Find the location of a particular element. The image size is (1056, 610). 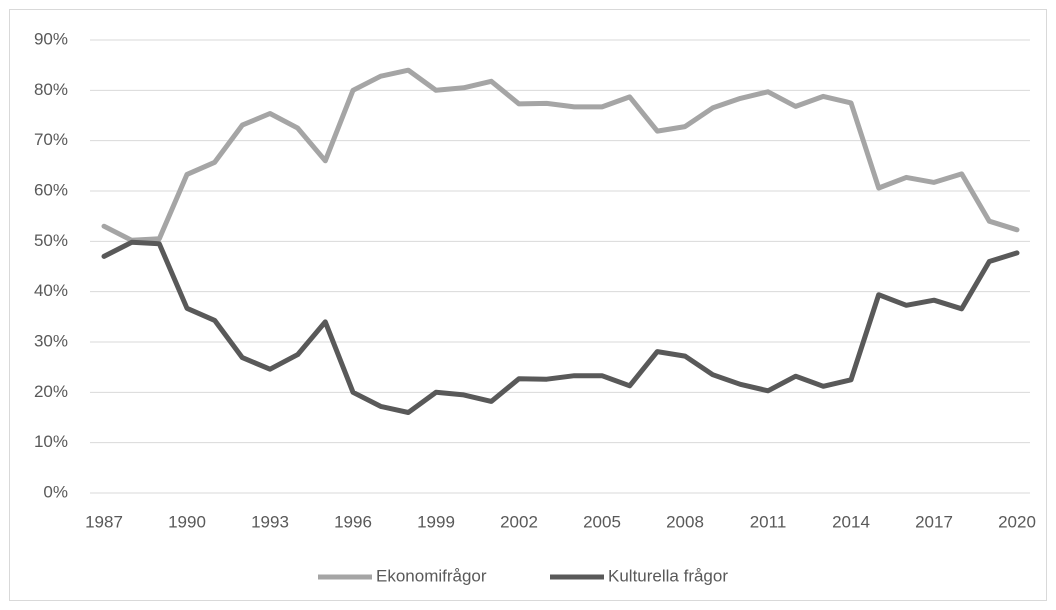

x-tick-label: 2017 is located at coordinates (934, 521).